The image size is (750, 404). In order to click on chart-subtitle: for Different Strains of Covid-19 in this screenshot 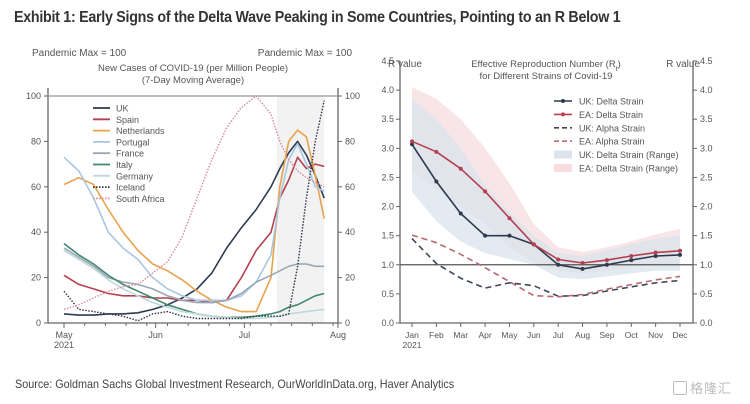, I will do `click(546, 76)`.